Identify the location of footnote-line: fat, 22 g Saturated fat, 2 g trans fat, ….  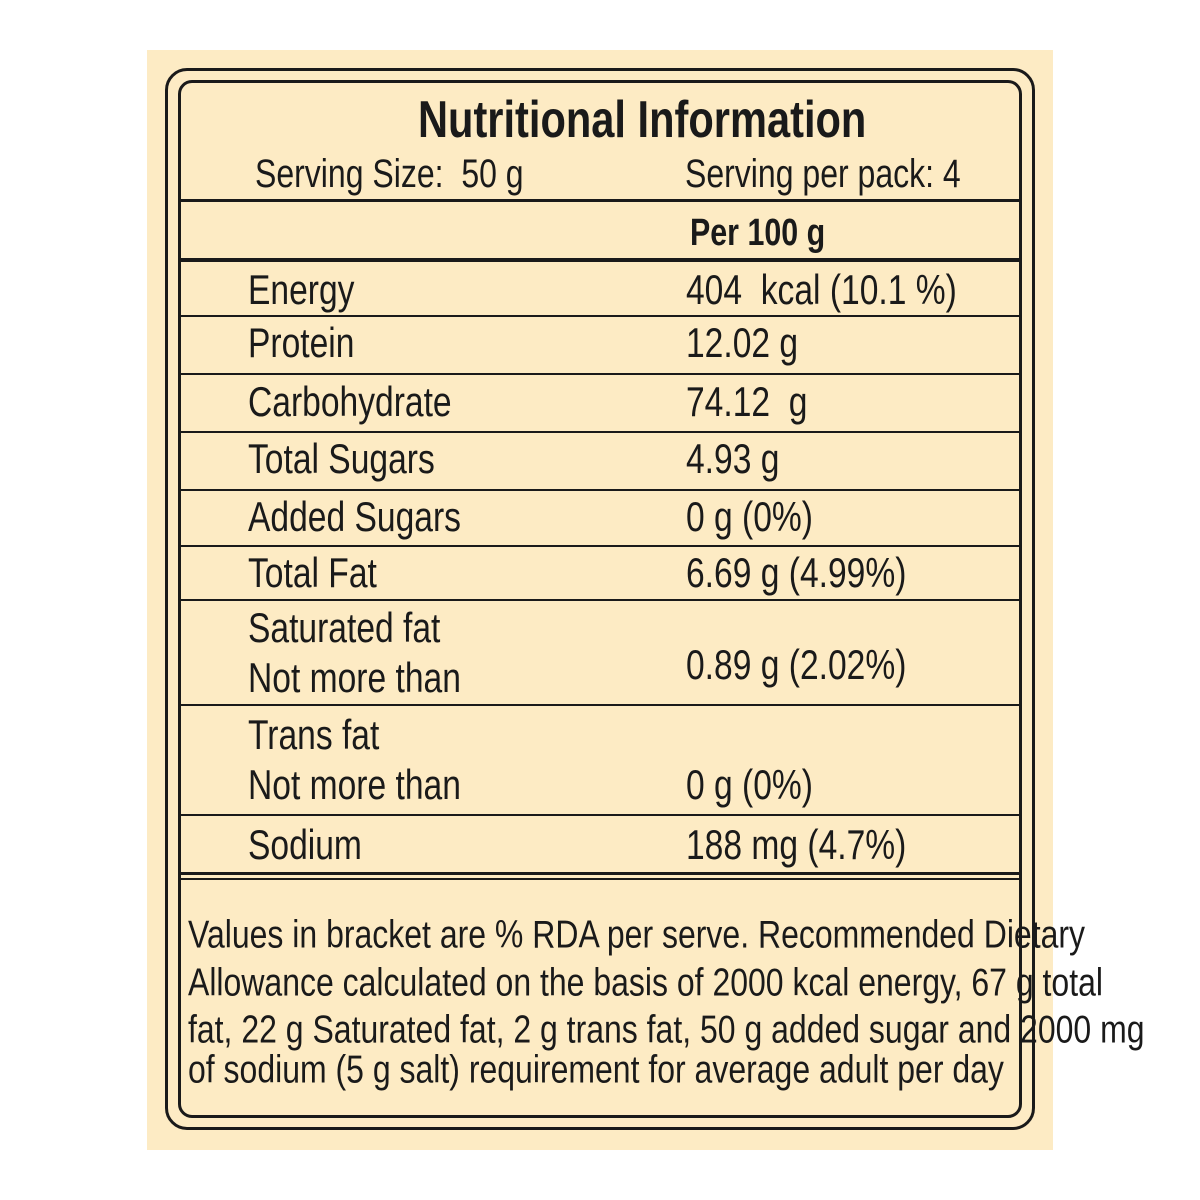
(666, 1030).